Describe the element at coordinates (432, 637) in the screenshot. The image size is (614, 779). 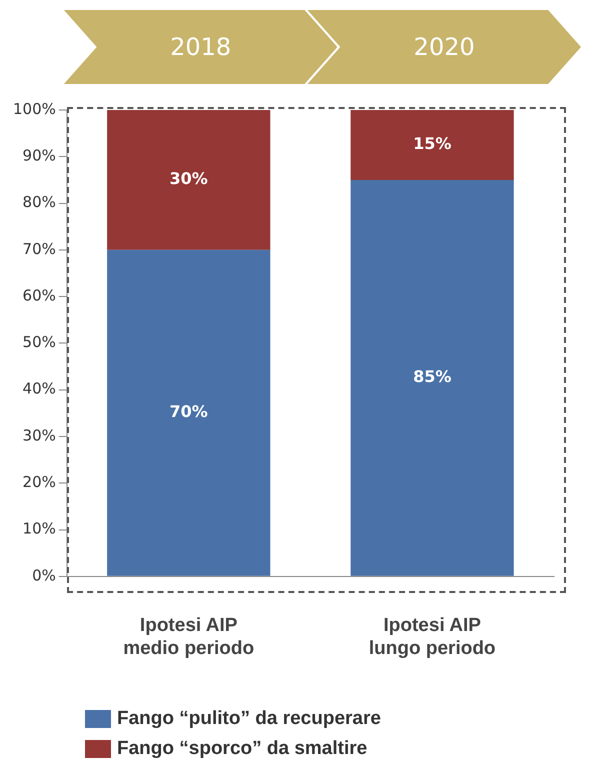
I see `x-tick-label: Ipotesi AIP lungo periodo` at that location.